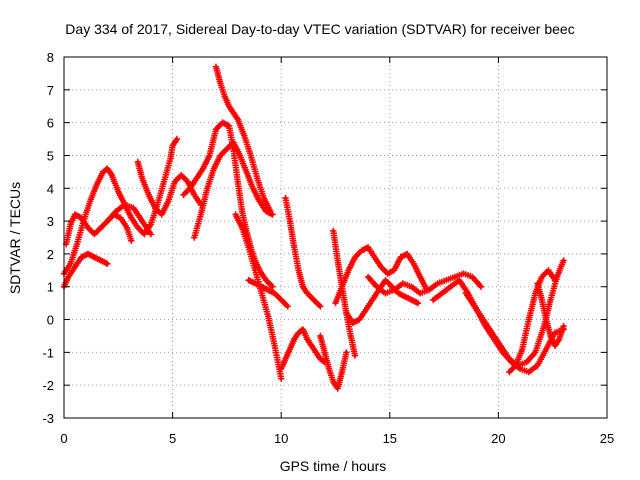 The image size is (640, 480). I want to click on y-tick-label: 5, so click(50, 155).